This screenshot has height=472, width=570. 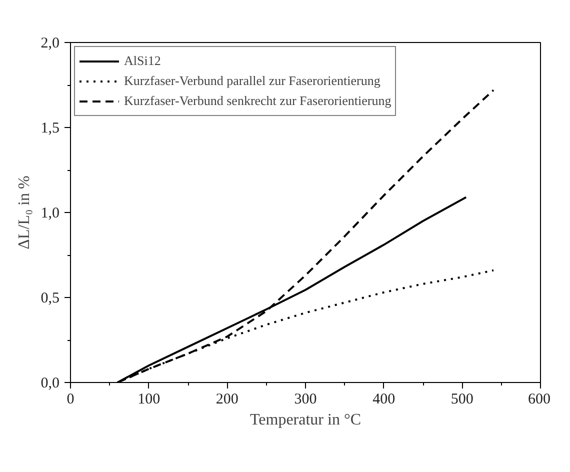 What do you see at coordinates (258, 101) in the screenshot?
I see `legend-label: Kurzfaser-Verbund senkrecht zur Faserorientierung` at bounding box center [258, 101].